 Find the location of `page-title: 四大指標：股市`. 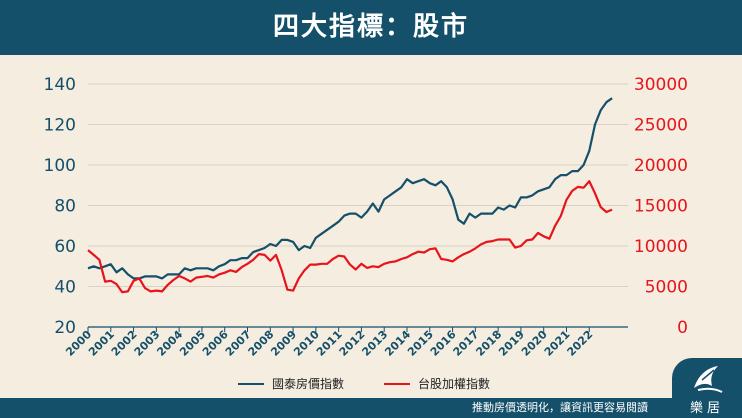

page-title: 四大指標：股市 is located at coordinates (370, 27).